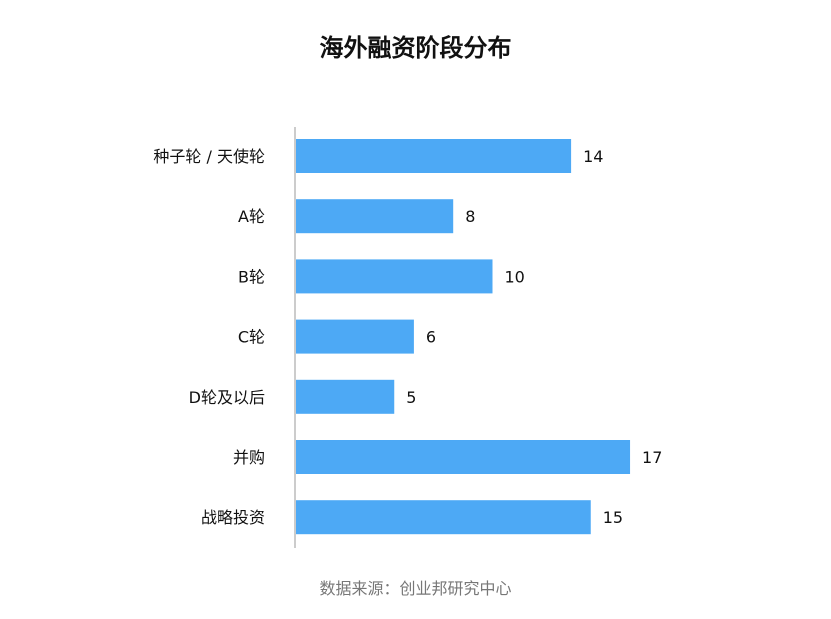 This screenshot has width=831, height=619. What do you see at coordinates (251, 337) in the screenshot?
I see `category-label: C轮` at bounding box center [251, 337].